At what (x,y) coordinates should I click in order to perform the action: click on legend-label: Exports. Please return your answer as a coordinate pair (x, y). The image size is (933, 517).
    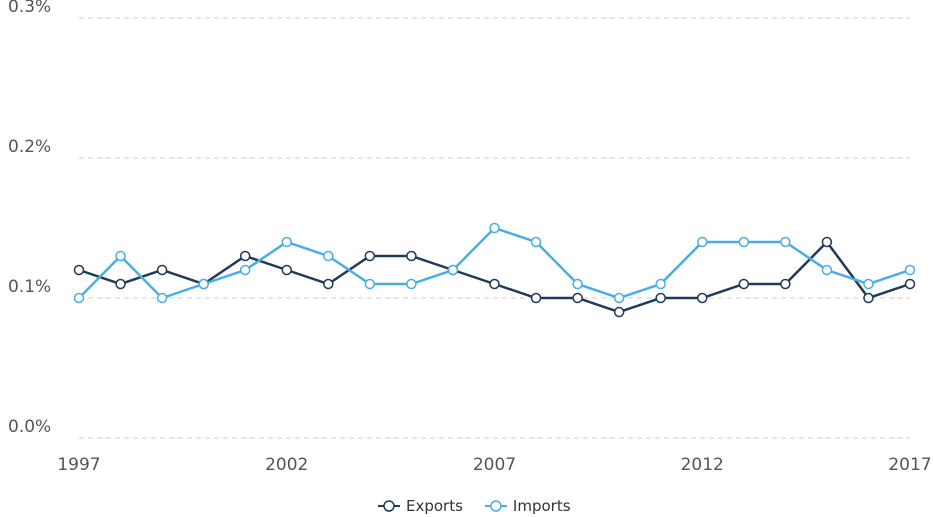
    Looking at the image, I should click on (434, 506).